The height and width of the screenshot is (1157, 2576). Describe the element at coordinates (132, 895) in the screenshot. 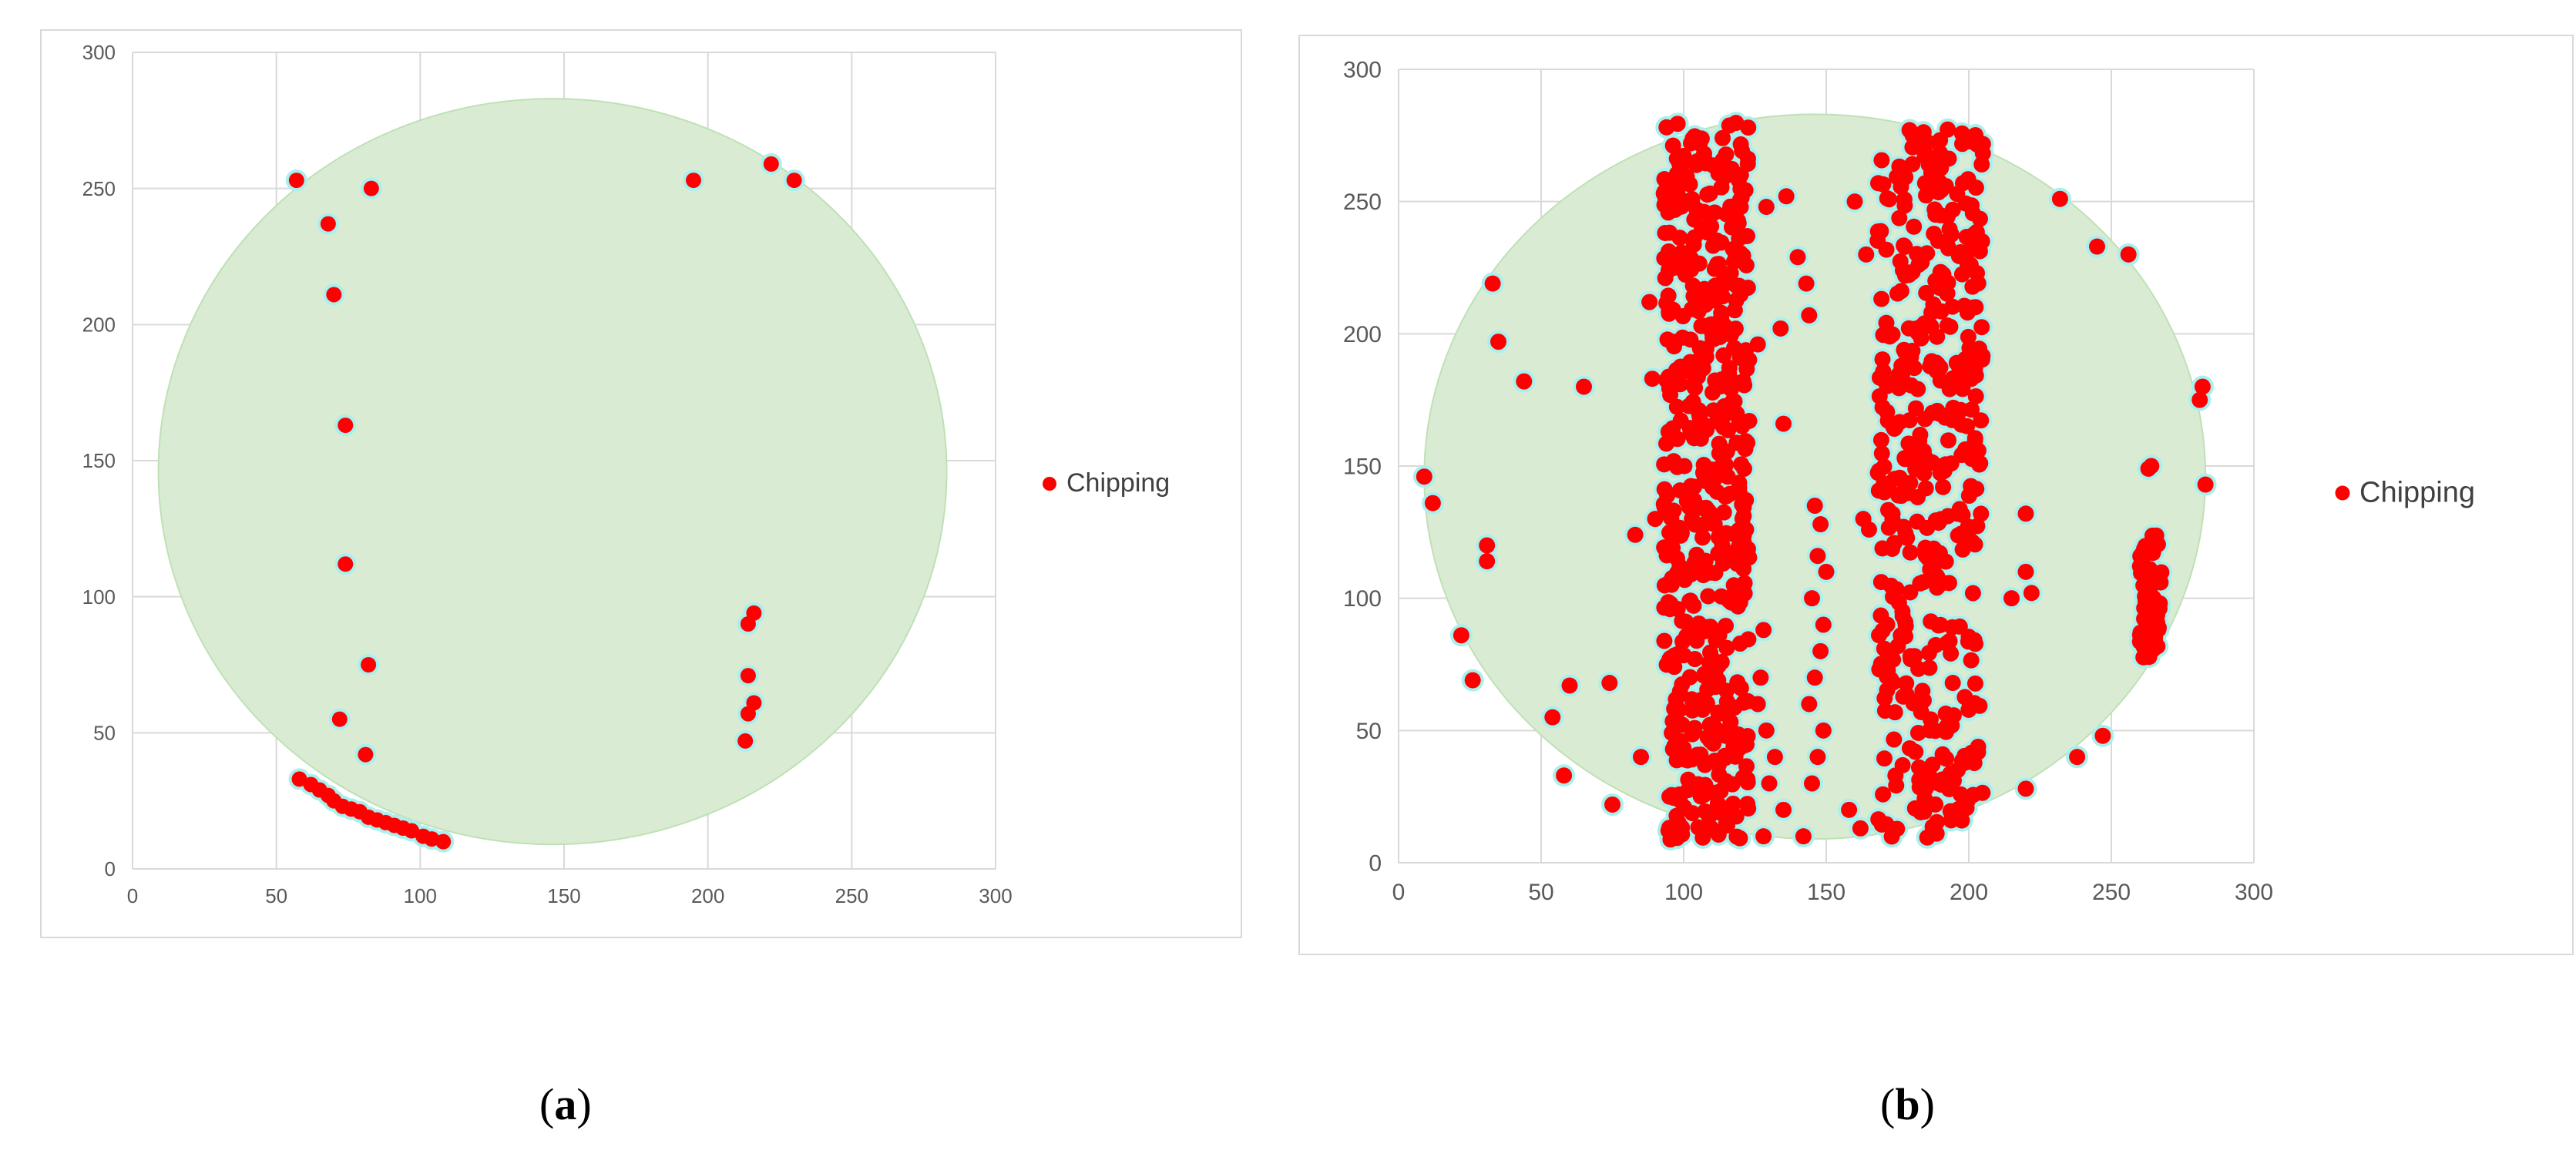

I see `x-tick-label: 0` at that location.